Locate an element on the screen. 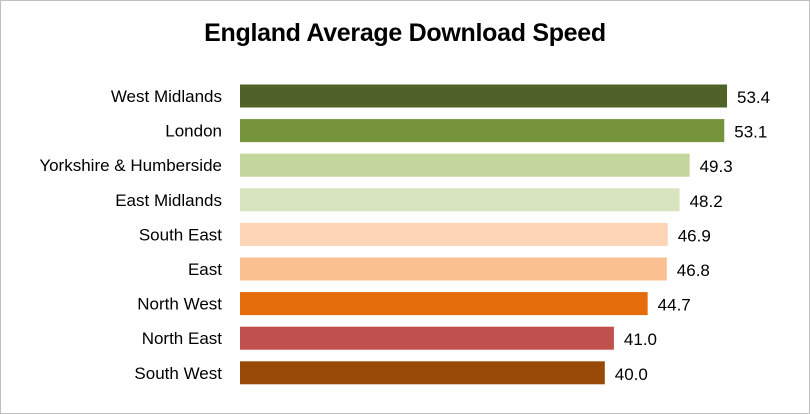  chart-title: England Average Download Speed is located at coordinates (405, 33).